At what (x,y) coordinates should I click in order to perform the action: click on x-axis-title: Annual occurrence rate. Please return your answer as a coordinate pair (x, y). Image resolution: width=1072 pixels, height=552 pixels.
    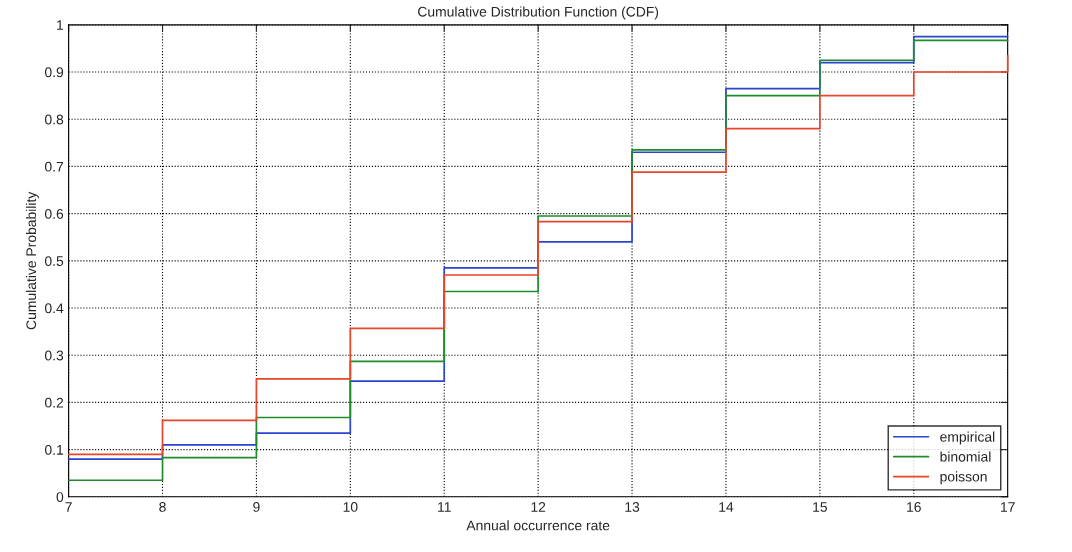
    Looking at the image, I should click on (538, 525).